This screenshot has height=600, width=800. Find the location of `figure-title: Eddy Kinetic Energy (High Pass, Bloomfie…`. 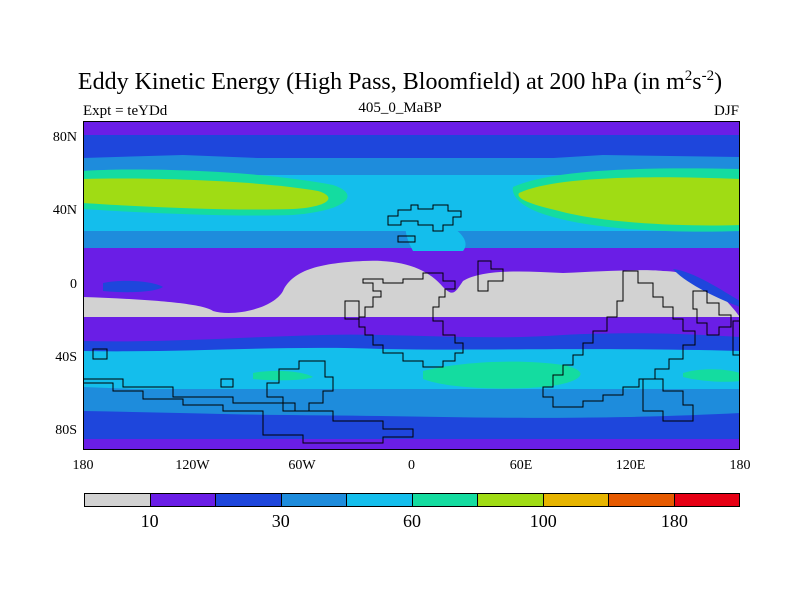

figure-title: Eddy Kinetic Energy (High Pass, Bloomfie… is located at coordinates (400, 81).